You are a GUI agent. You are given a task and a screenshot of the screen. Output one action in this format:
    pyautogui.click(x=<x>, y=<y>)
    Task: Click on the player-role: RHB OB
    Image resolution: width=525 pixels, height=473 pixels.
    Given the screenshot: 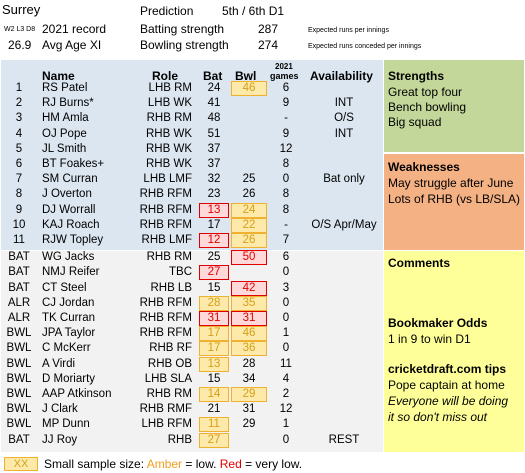 What is the action you would take?
    pyautogui.click(x=169, y=363)
    